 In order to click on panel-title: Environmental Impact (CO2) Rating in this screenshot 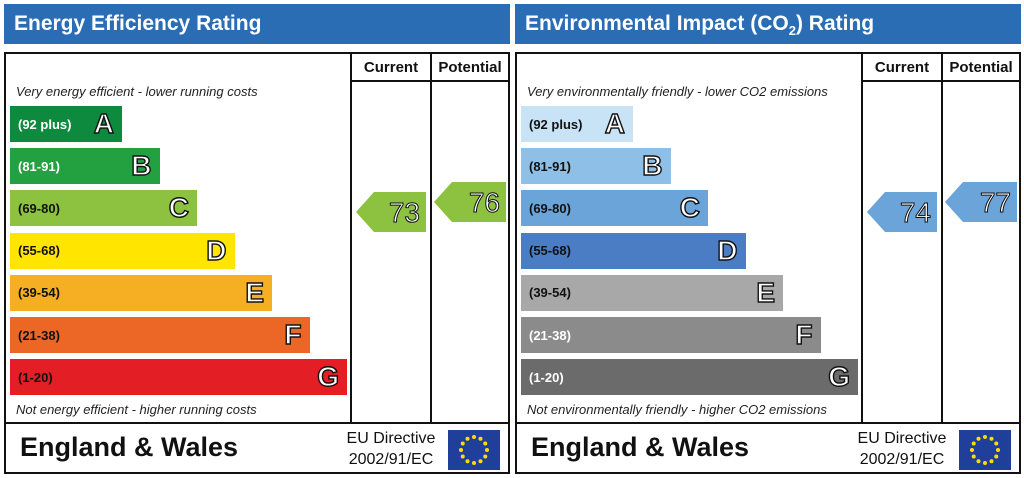, I will do `click(768, 24)`.